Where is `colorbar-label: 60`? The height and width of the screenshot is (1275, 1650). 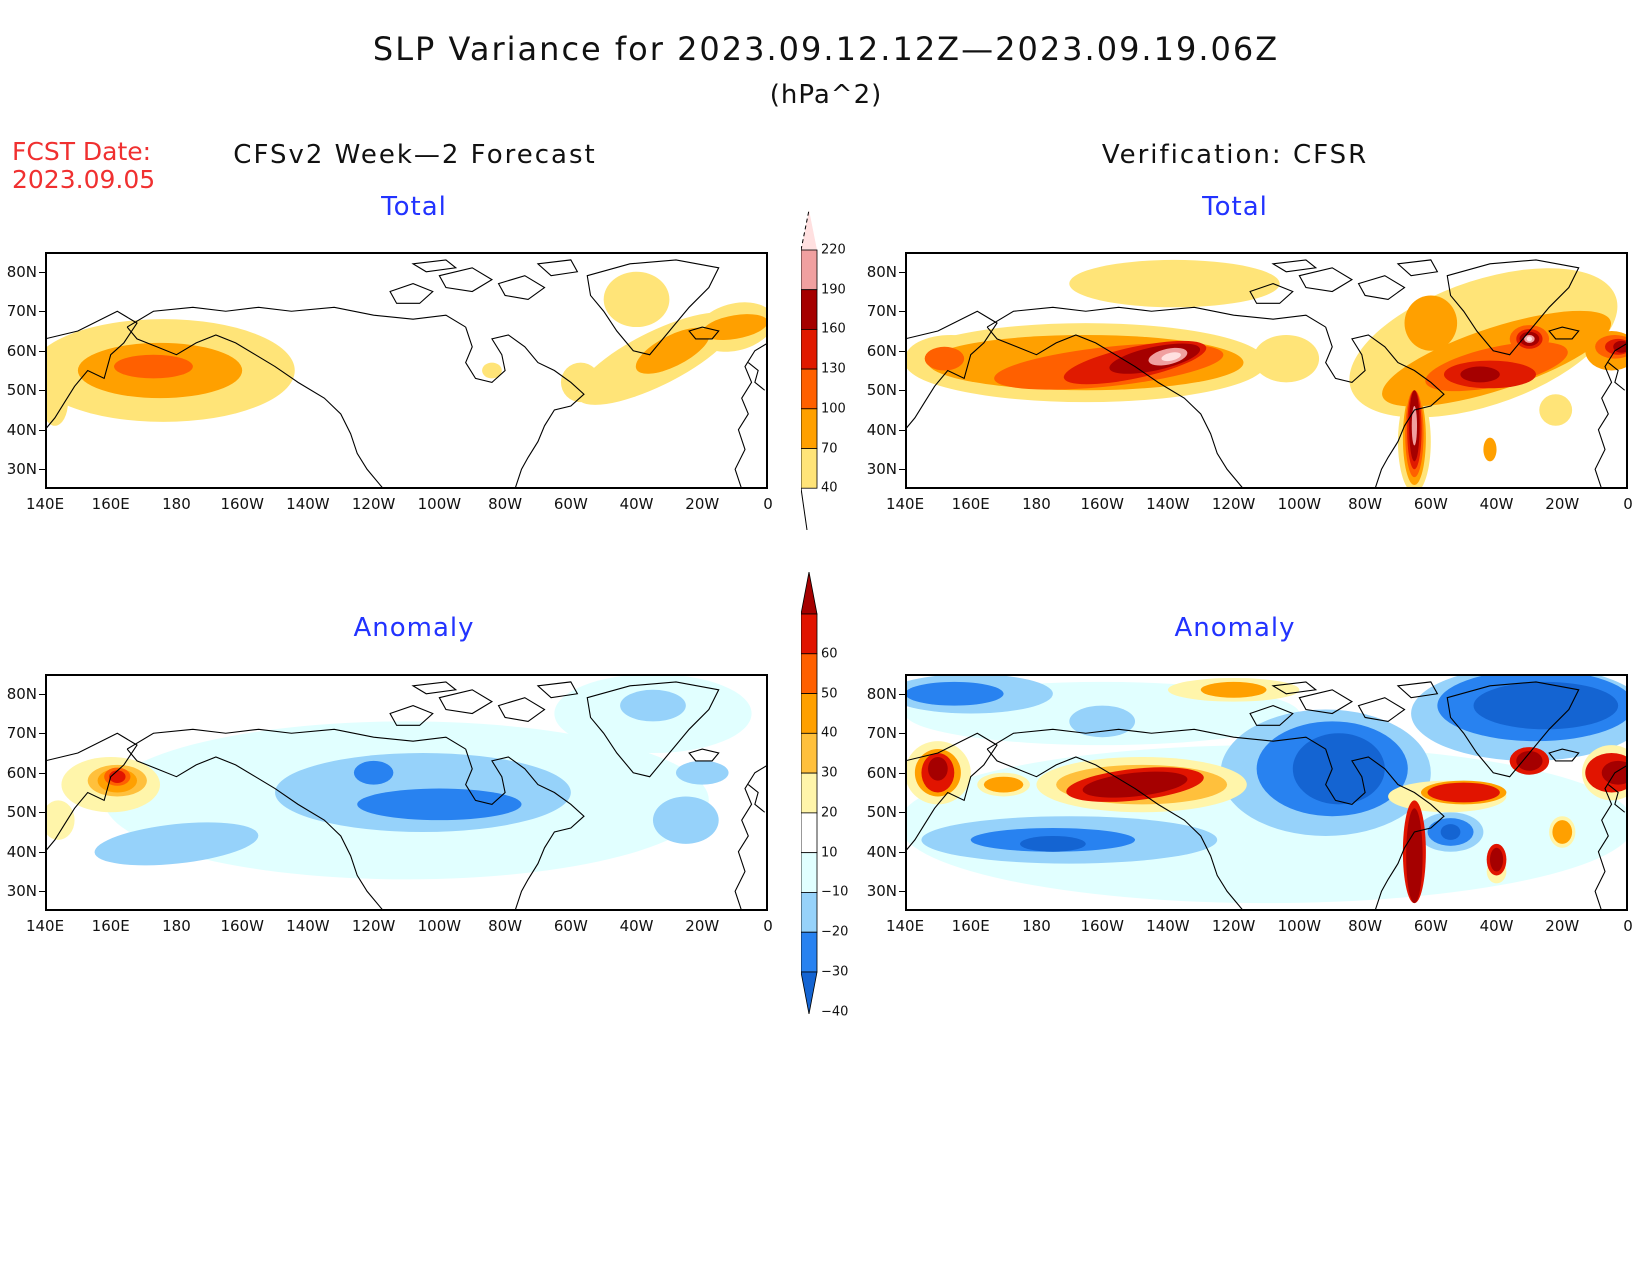 colorbar-label: 60 is located at coordinates (829, 654).